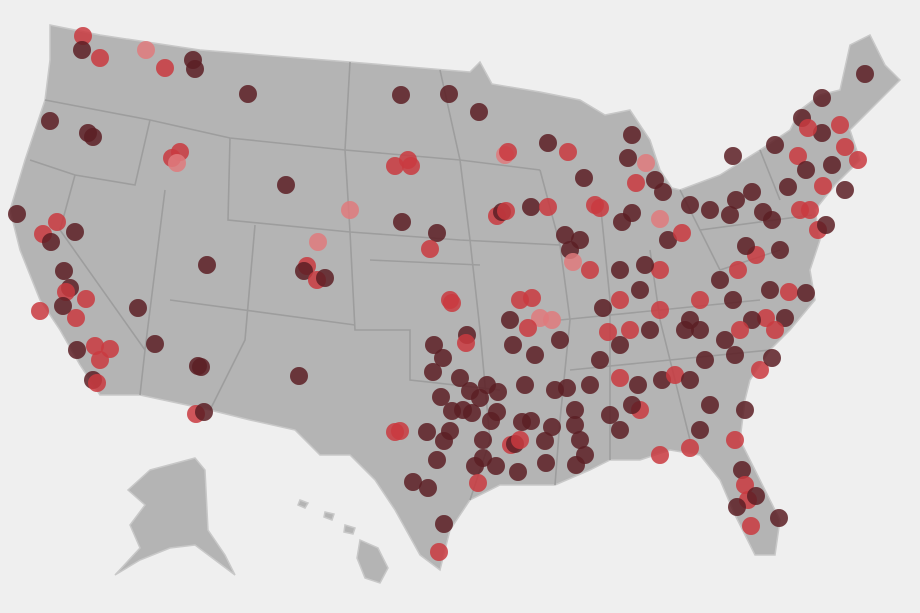 Image resolution: width=920 pixels, height=613 pixels. What do you see at coordinates (343, 541) in the screenshot?
I see `hawaii` at bounding box center [343, 541].